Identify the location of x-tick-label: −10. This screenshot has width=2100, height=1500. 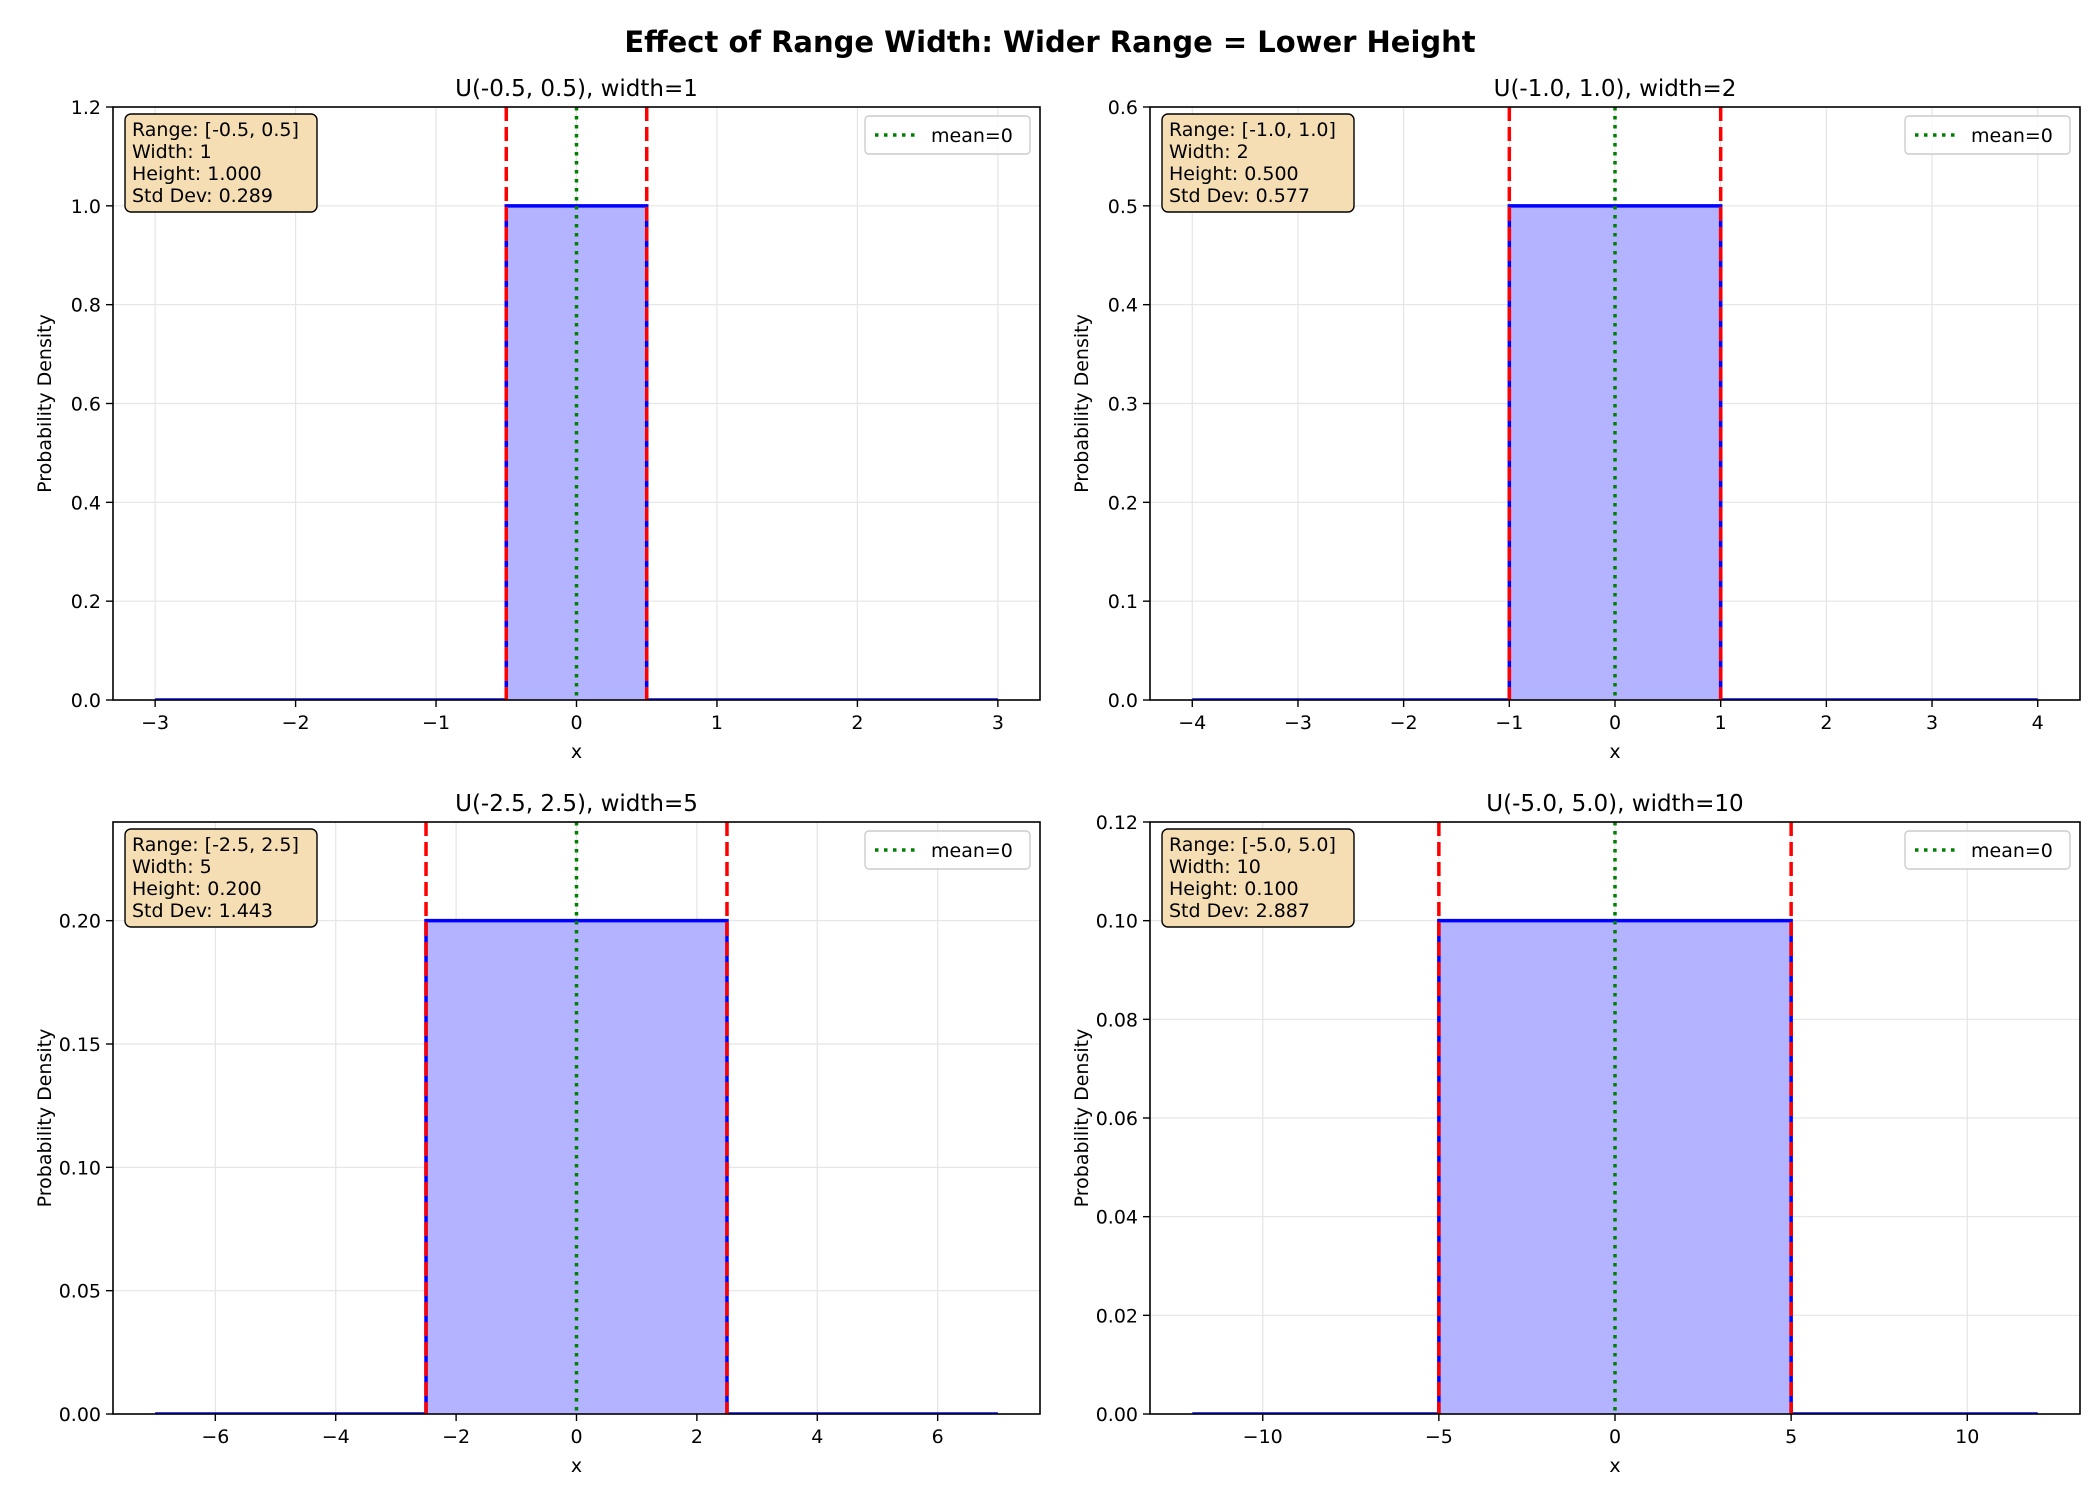
(1263, 1437).